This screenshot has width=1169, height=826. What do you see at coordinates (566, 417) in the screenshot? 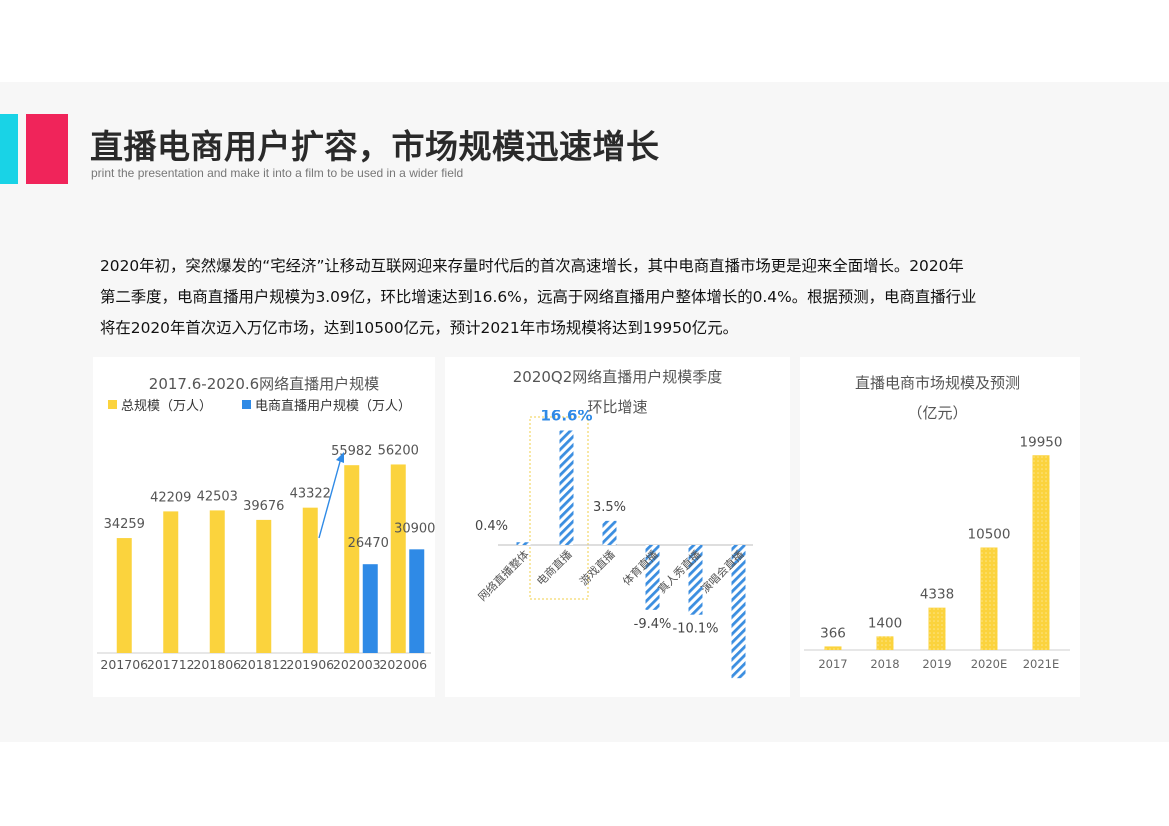
I see `data-label-growth: 16.6%` at bounding box center [566, 417].